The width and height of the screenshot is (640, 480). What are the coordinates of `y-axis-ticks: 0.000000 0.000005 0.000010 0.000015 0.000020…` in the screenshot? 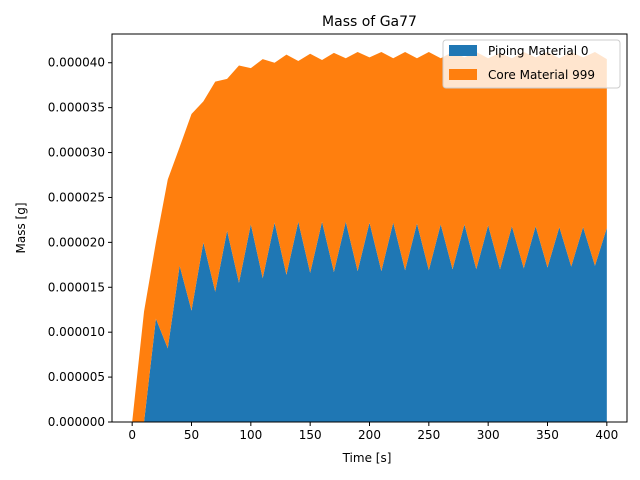 It's located at (80, 242).